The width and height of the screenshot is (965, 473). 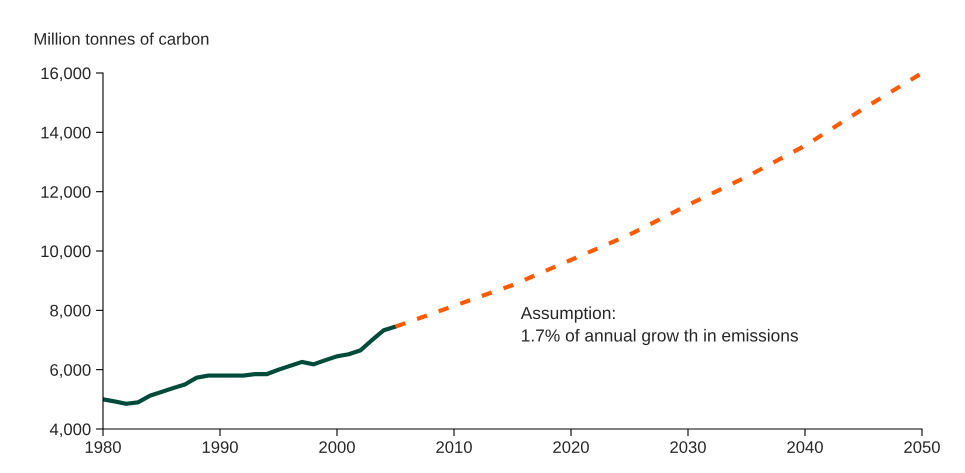 What do you see at coordinates (688, 447) in the screenshot?
I see `x-tick-label: 2030` at bounding box center [688, 447].